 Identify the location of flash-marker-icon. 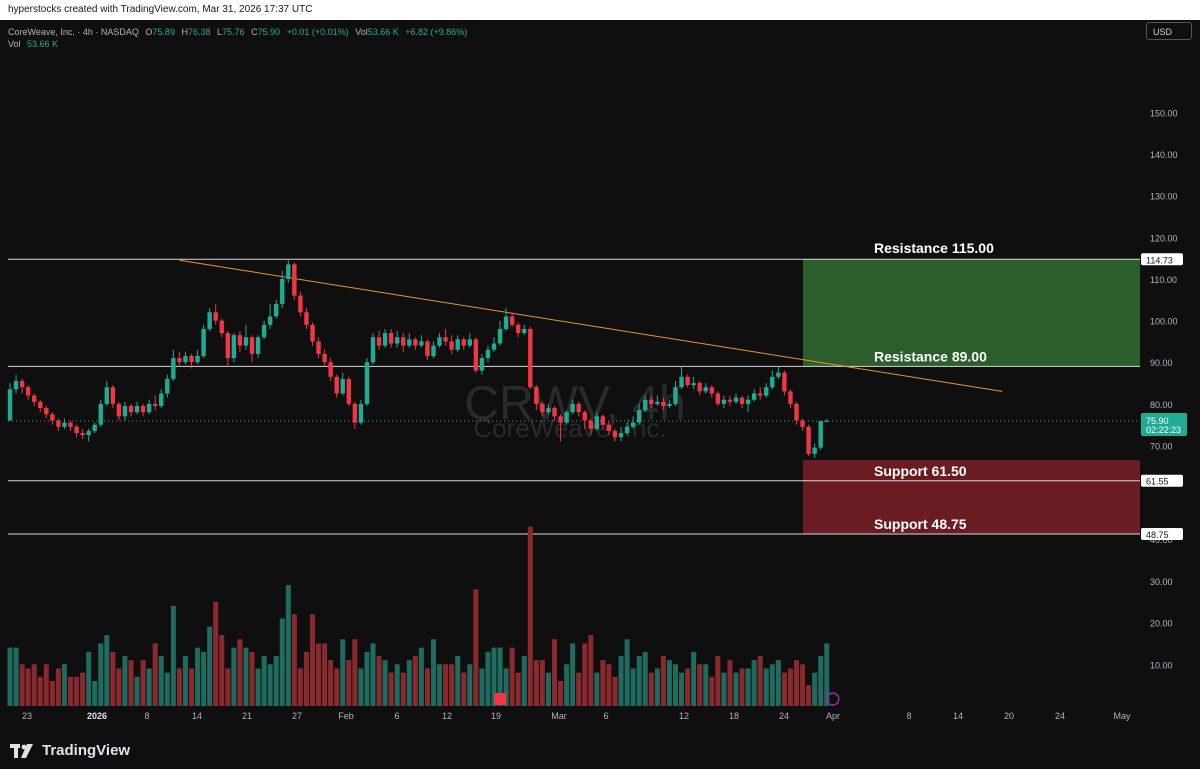
(833, 699).